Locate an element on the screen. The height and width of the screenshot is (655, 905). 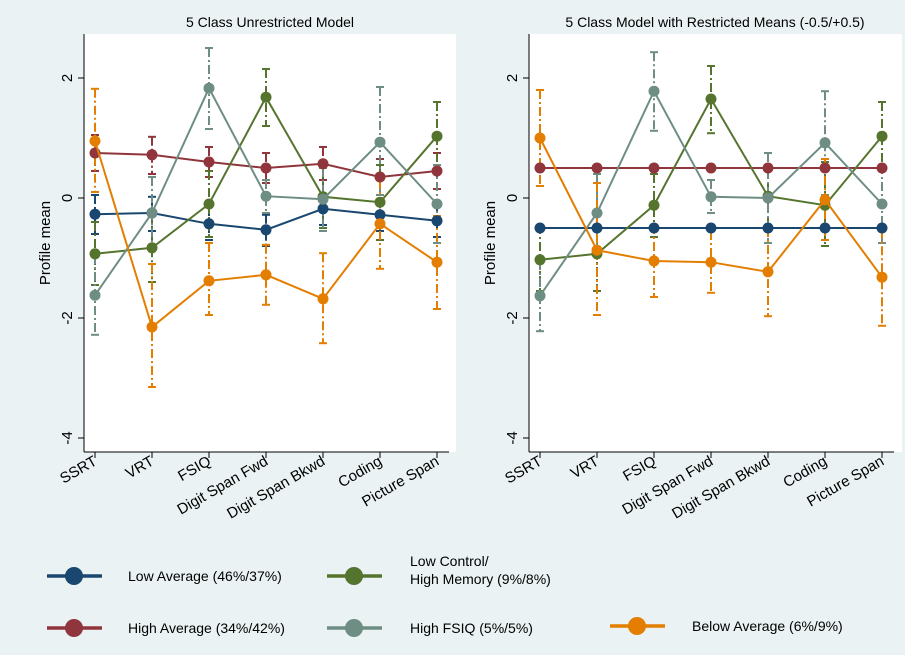
y-axis-label-left: Profile mean is located at coordinates (45, 243).